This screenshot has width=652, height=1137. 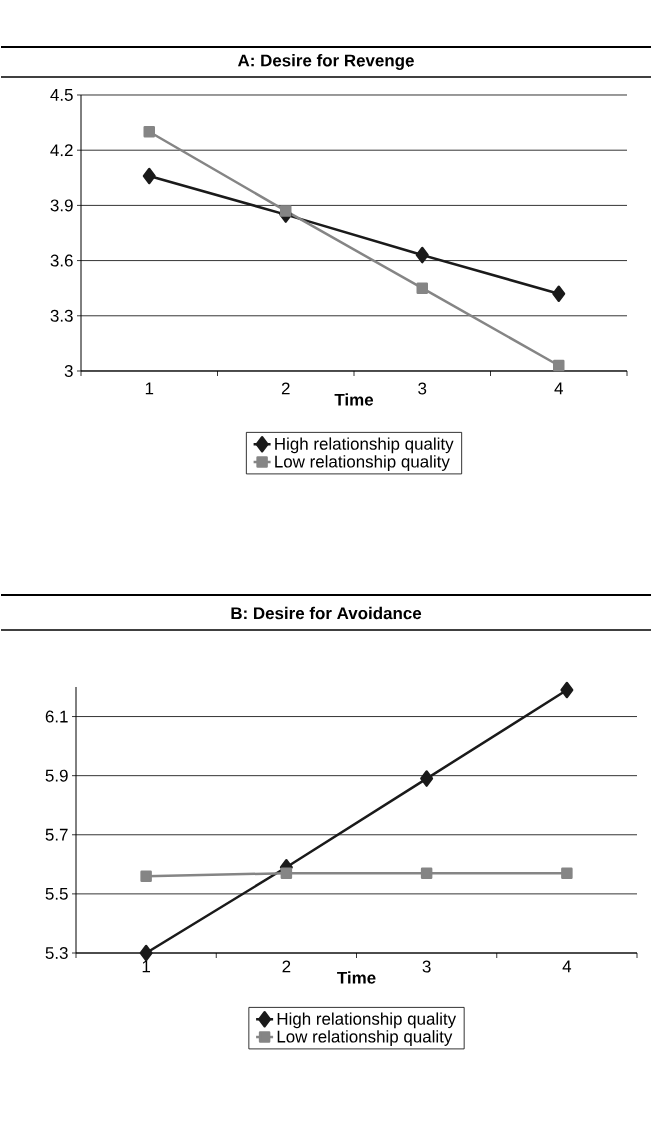 I want to click on y-tick-label: 4.2, so click(x=61, y=150).